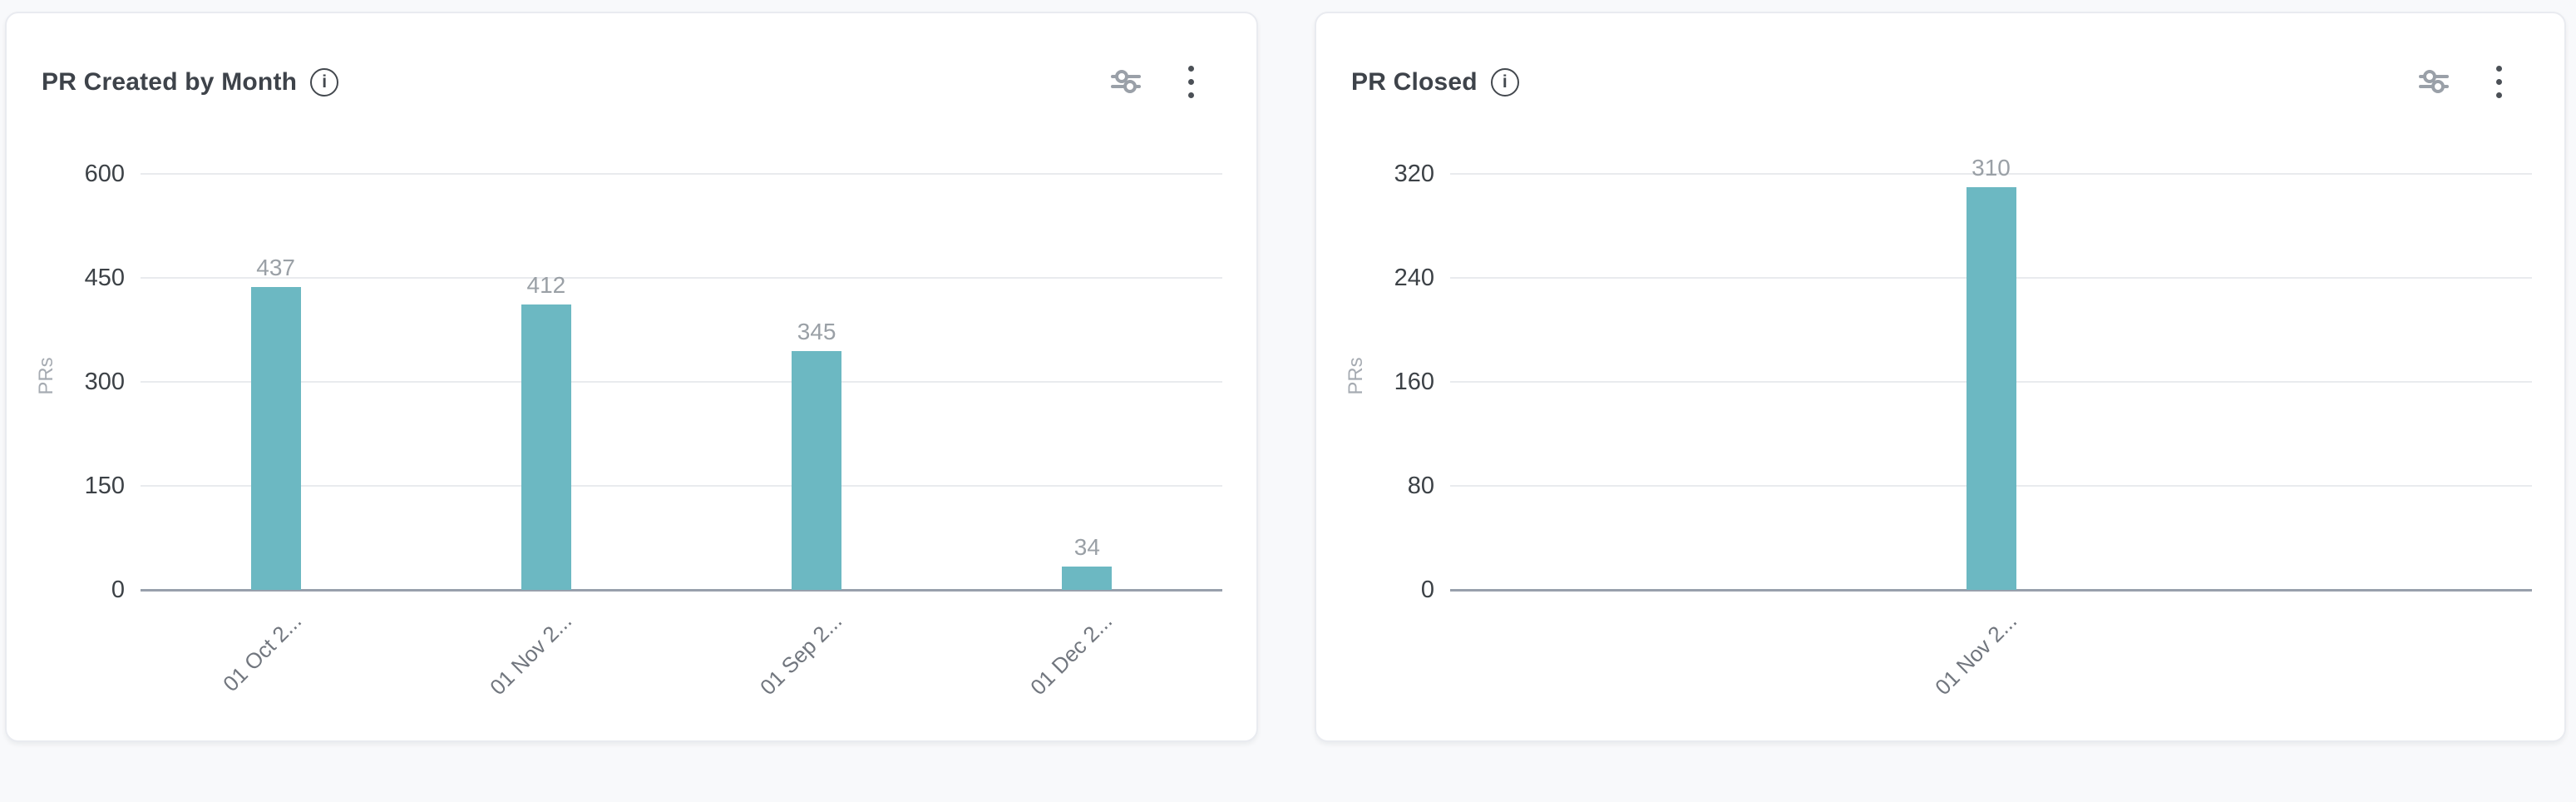  What do you see at coordinates (1414, 382) in the screenshot?
I see `y-tick-label: 160` at bounding box center [1414, 382].